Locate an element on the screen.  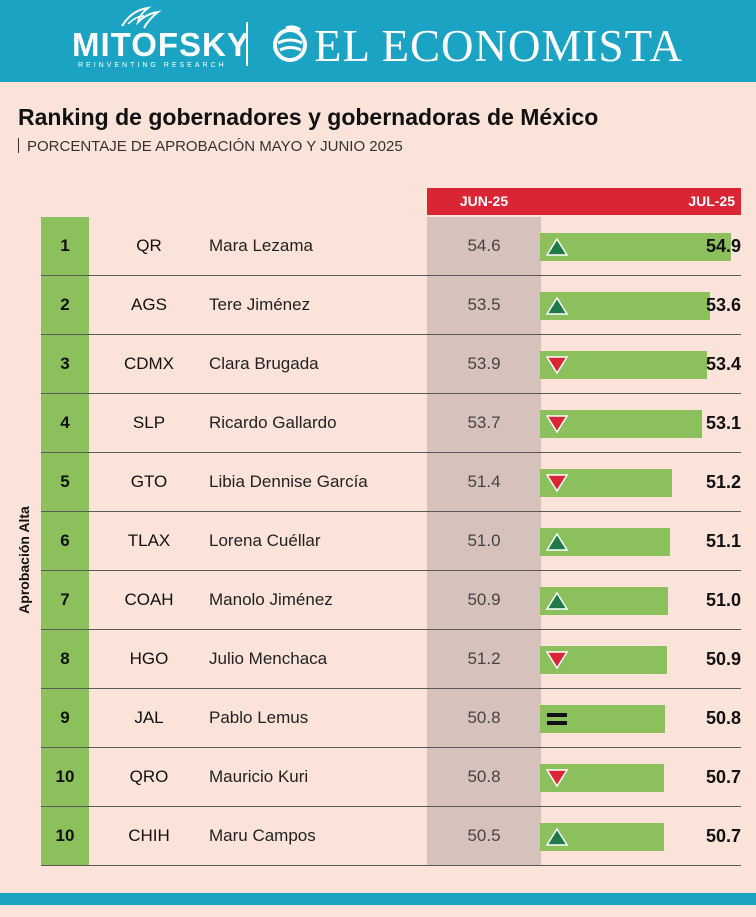
governor-name: Libia Dennise García is located at coordinates (288, 481).